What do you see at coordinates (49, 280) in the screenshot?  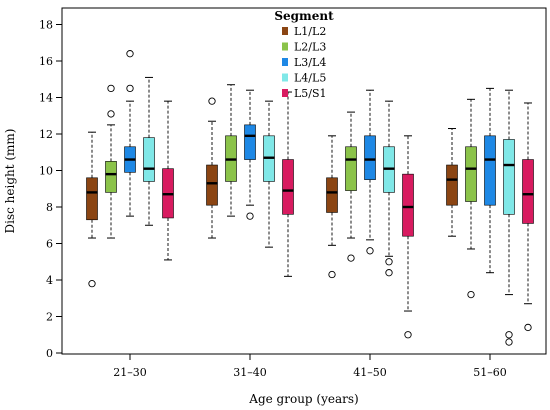 I see `y-tick-label: 4` at bounding box center [49, 280].